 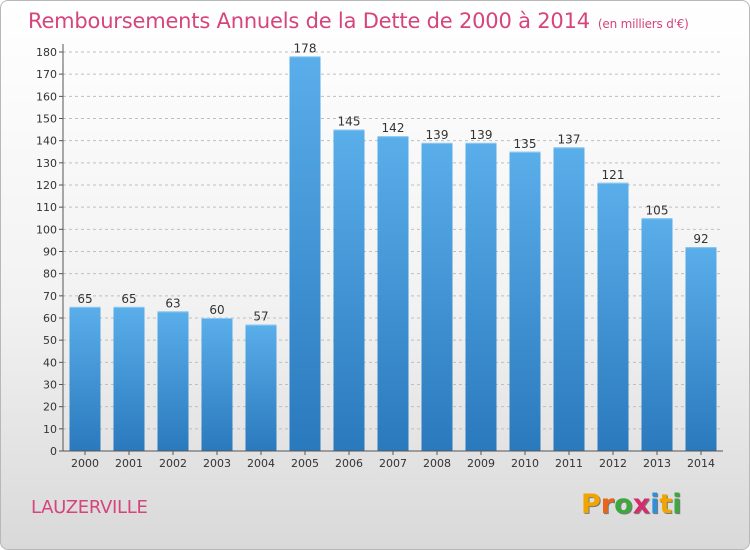 What do you see at coordinates (129, 463) in the screenshot?
I see `x-tick-label: 2001` at bounding box center [129, 463].